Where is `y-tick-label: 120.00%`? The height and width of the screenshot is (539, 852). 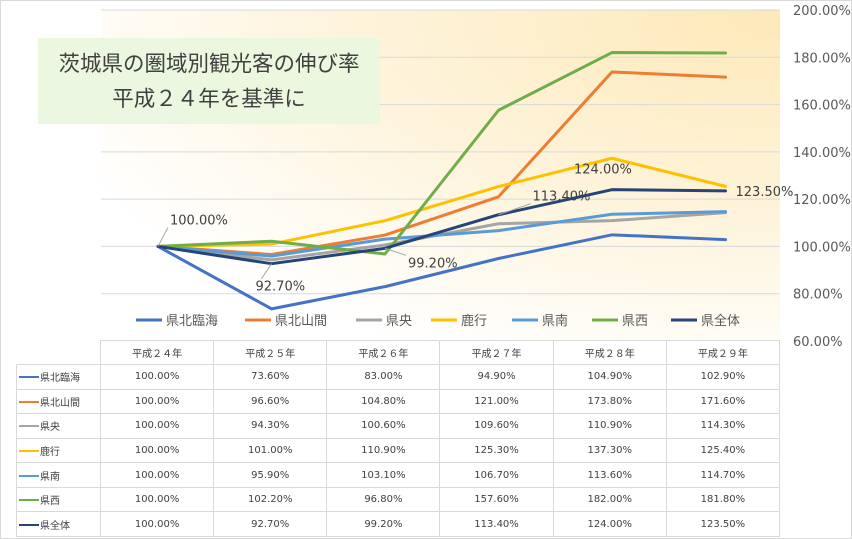 y-tick-label: 120.00% is located at coordinates (822, 200).